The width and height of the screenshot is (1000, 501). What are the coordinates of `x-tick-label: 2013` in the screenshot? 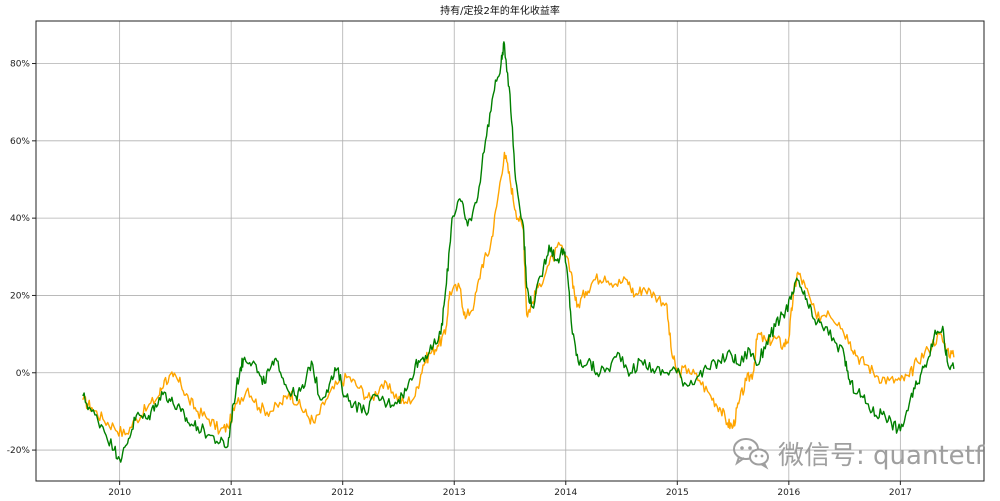 It's located at (454, 493).